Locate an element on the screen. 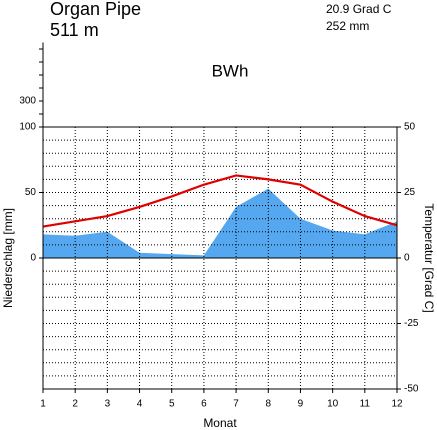 This screenshot has width=437, height=430. x-tick-label: 4 is located at coordinates (140, 404).